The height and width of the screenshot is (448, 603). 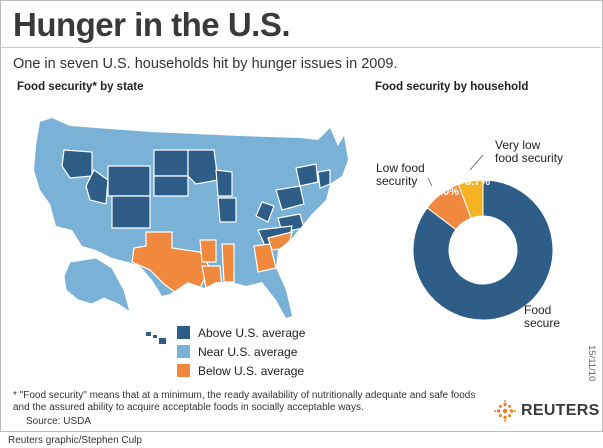 What do you see at coordinates (483, 250) in the screenshot?
I see `slice-food-secure` at bounding box center [483, 250].